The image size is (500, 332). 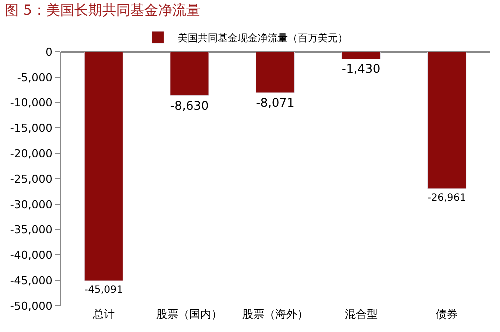 I want to click on y-tick-label: -20,000, so click(x=31, y=153).